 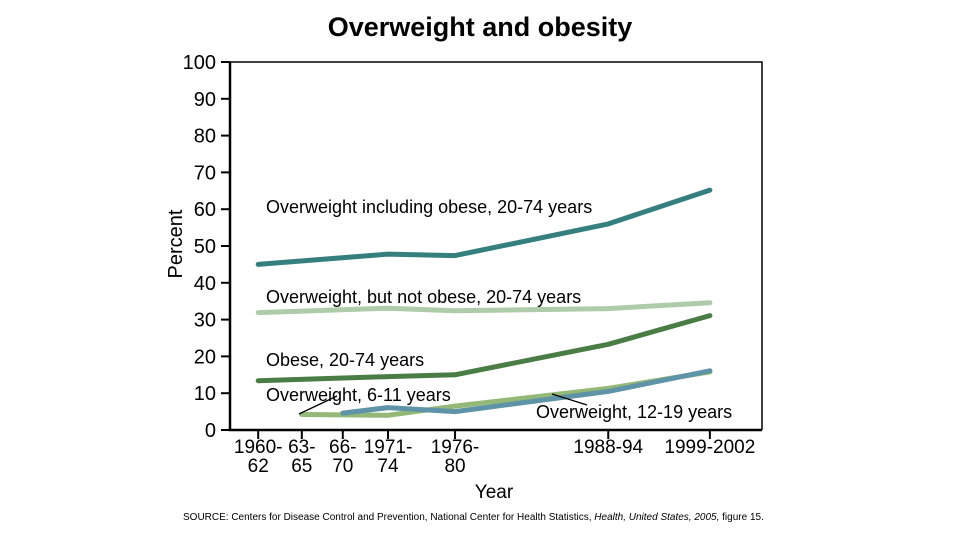 I want to click on source-text-italic: Health, United States, 2005,, so click(x=657, y=517).